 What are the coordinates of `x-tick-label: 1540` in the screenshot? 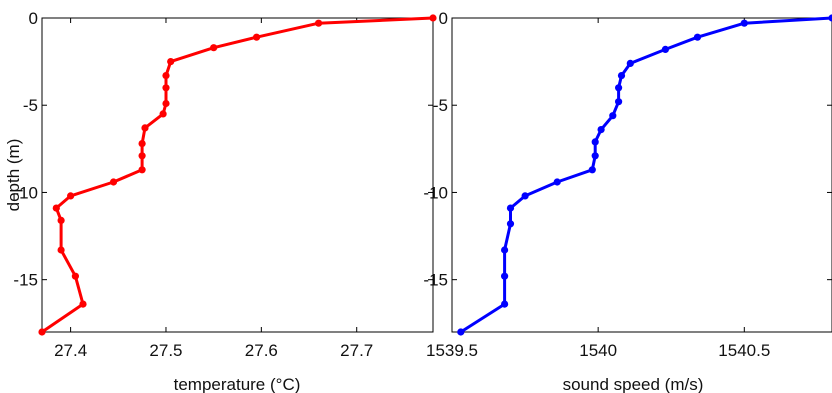 It's located at (598, 350).